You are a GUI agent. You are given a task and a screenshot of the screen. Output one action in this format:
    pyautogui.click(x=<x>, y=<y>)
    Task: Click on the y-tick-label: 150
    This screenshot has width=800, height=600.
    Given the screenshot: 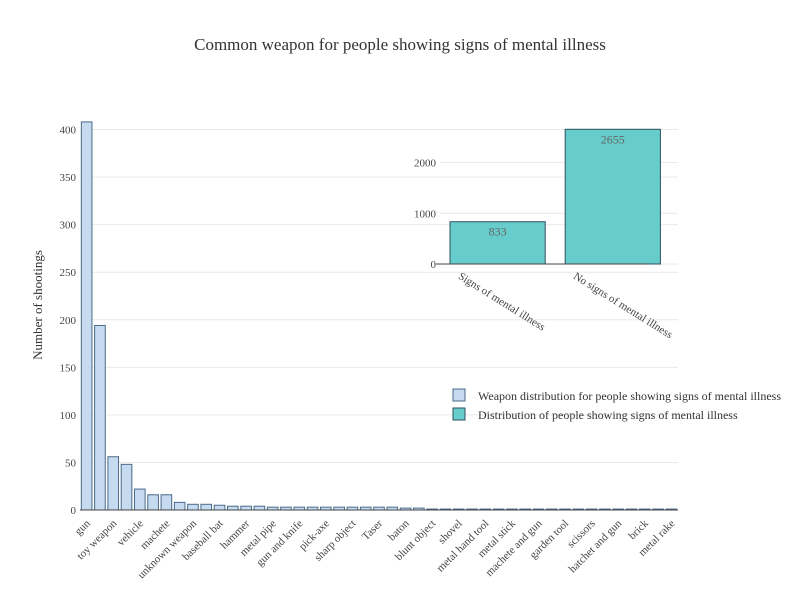 What is the action you would take?
    pyautogui.click(x=68, y=368)
    